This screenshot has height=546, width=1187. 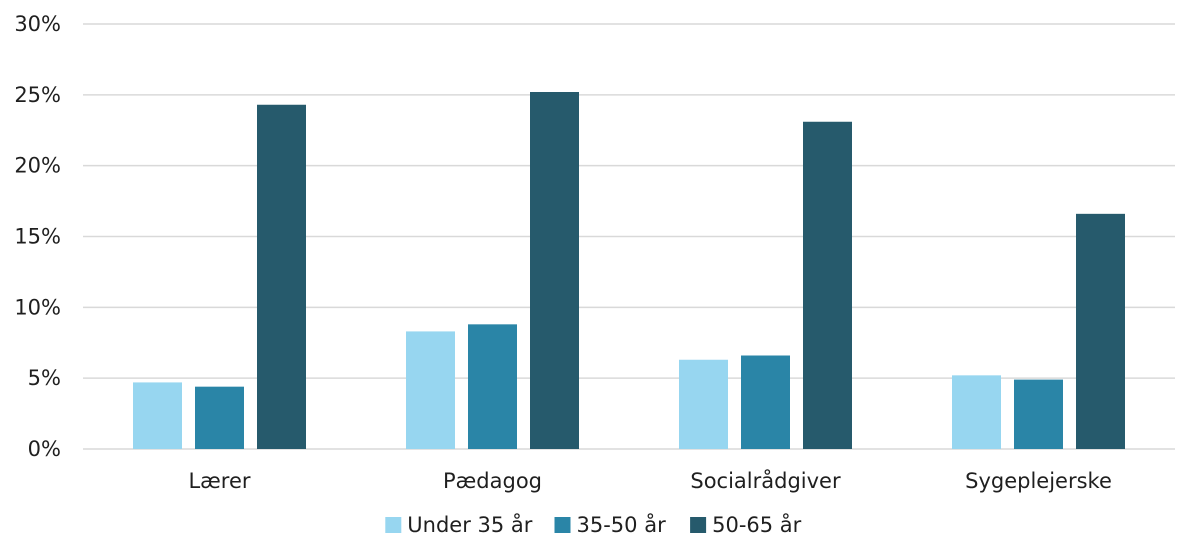 What do you see at coordinates (44, 378) in the screenshot?
I see `y-tick-label: 5%` at bounding box center [44, 378].